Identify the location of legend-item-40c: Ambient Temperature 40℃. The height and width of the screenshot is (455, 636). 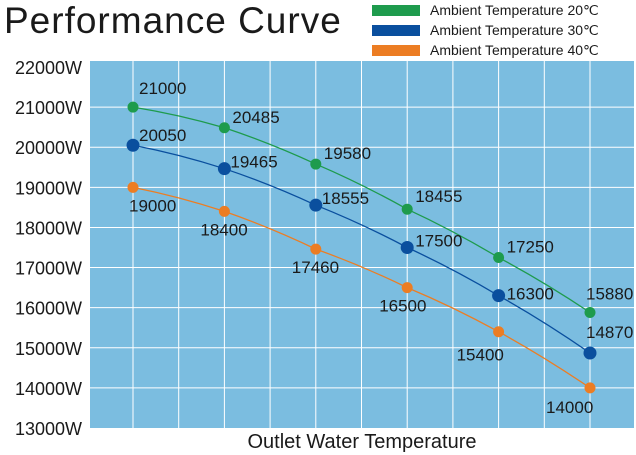
(503, 50).